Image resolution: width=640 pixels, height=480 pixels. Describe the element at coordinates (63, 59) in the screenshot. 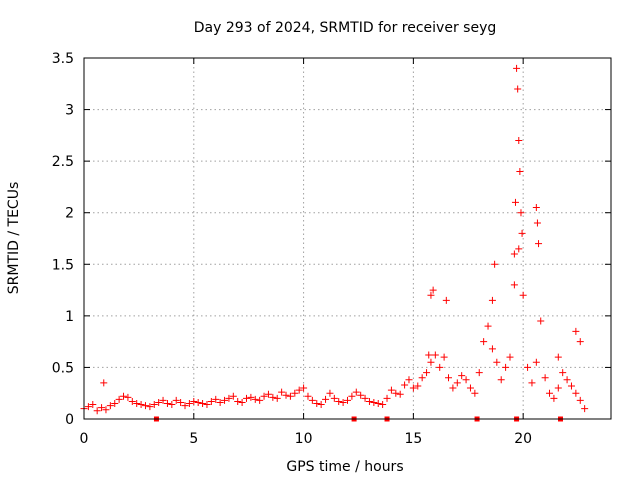

I see `y-tick-label: 3.5` at that location.